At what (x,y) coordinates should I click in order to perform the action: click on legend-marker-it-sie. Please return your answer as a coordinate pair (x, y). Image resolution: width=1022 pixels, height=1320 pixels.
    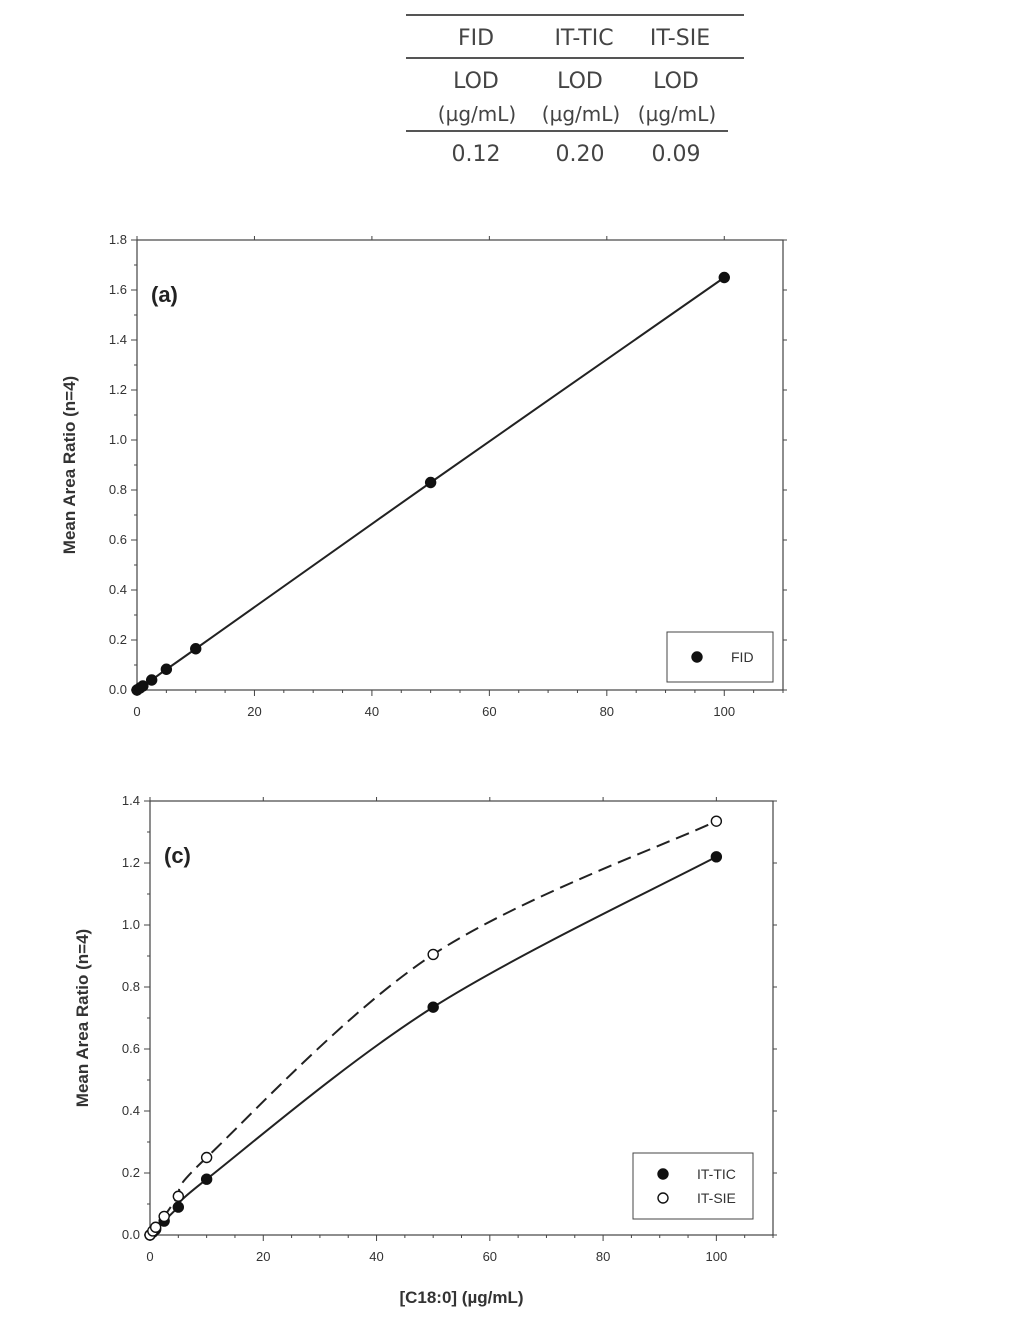
    Looking at the image, I should click on (663, 1198).